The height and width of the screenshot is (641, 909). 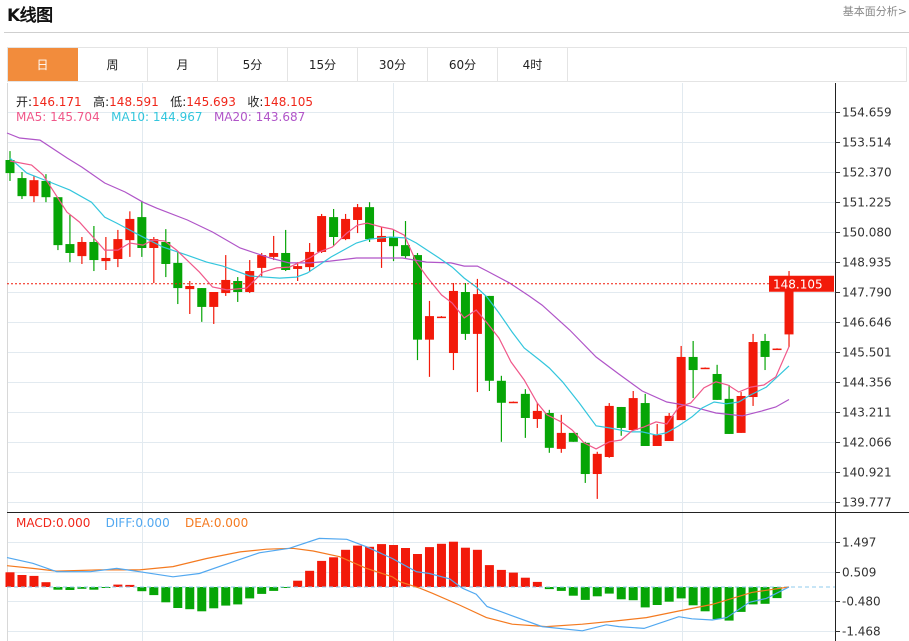 I want to click on price-axis-label: 154.659, so click(x=867, y=113).